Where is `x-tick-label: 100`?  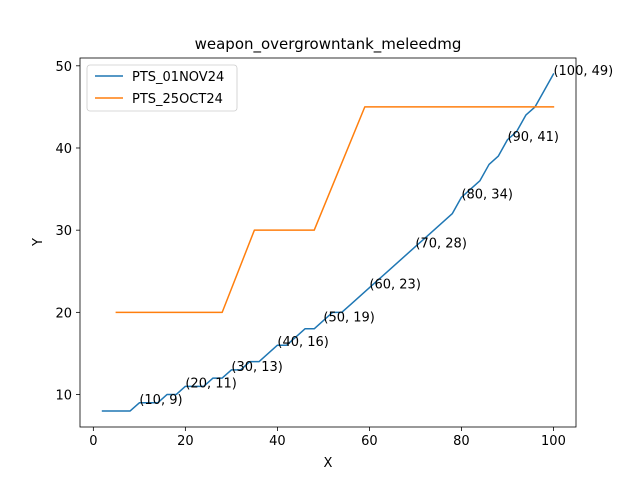
x-tick-label: 100 is located at coordinates (553, 441).